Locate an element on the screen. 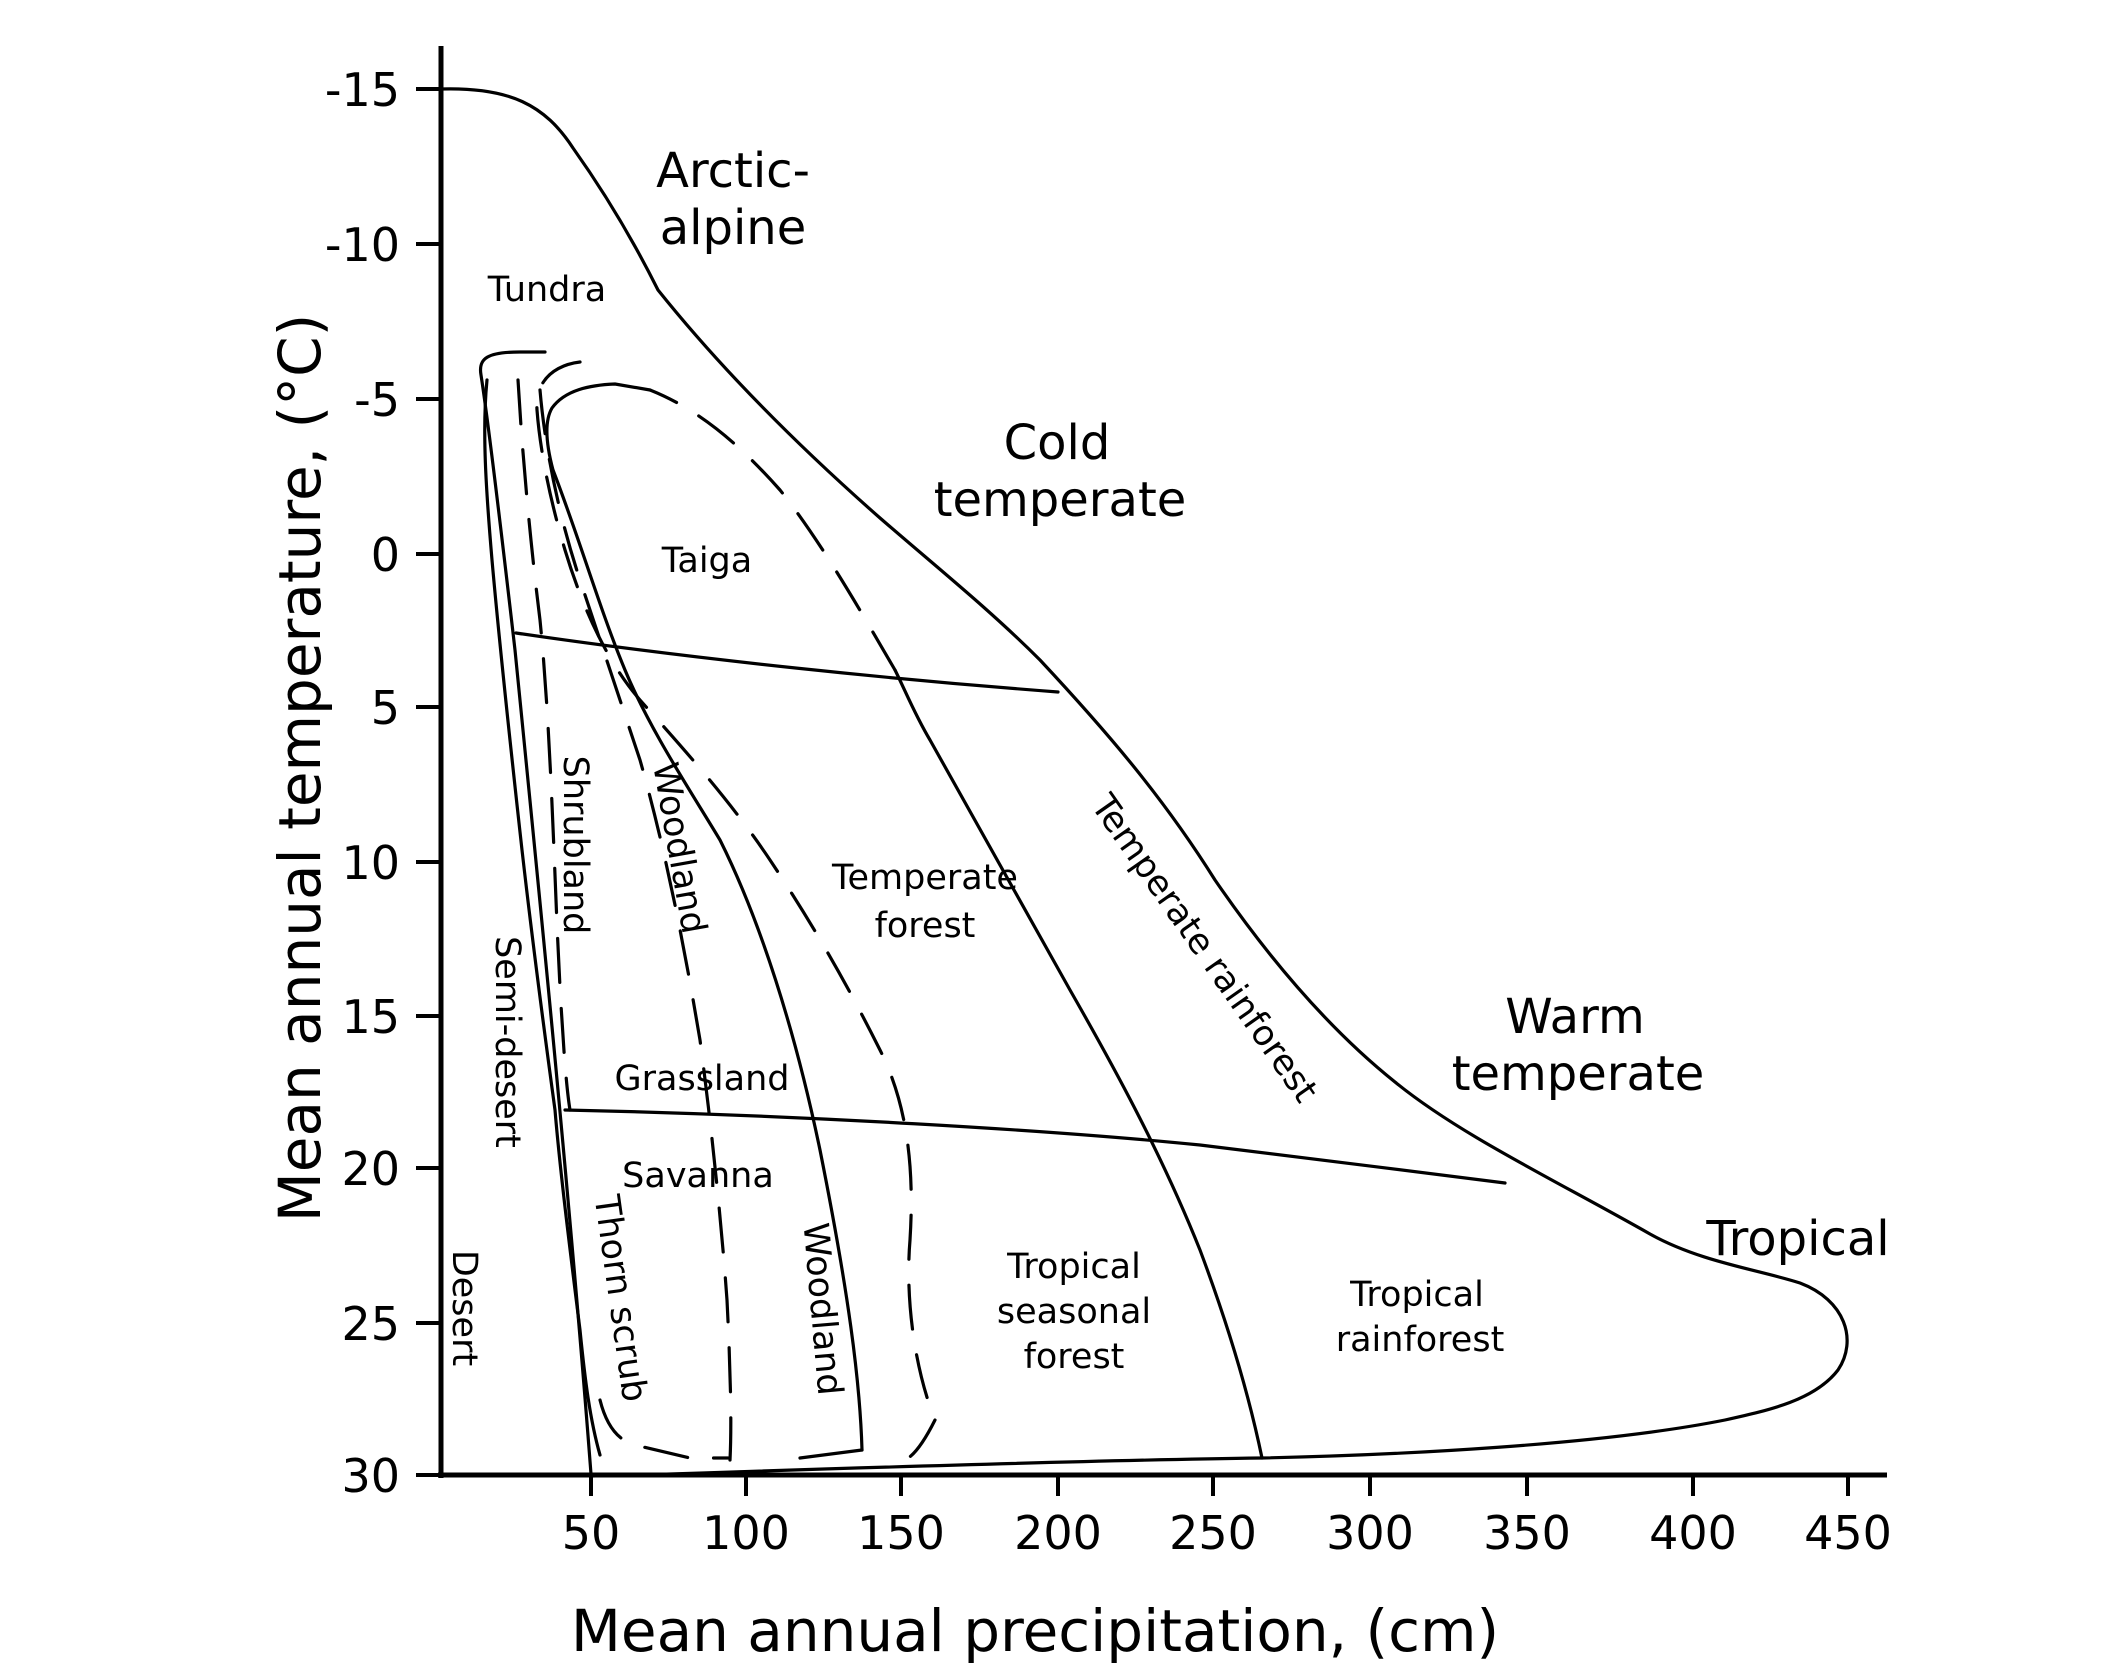 This screenshot has height=1666, width=2128. x-tick-label: 350 is located at coordinates (1527, 1533).